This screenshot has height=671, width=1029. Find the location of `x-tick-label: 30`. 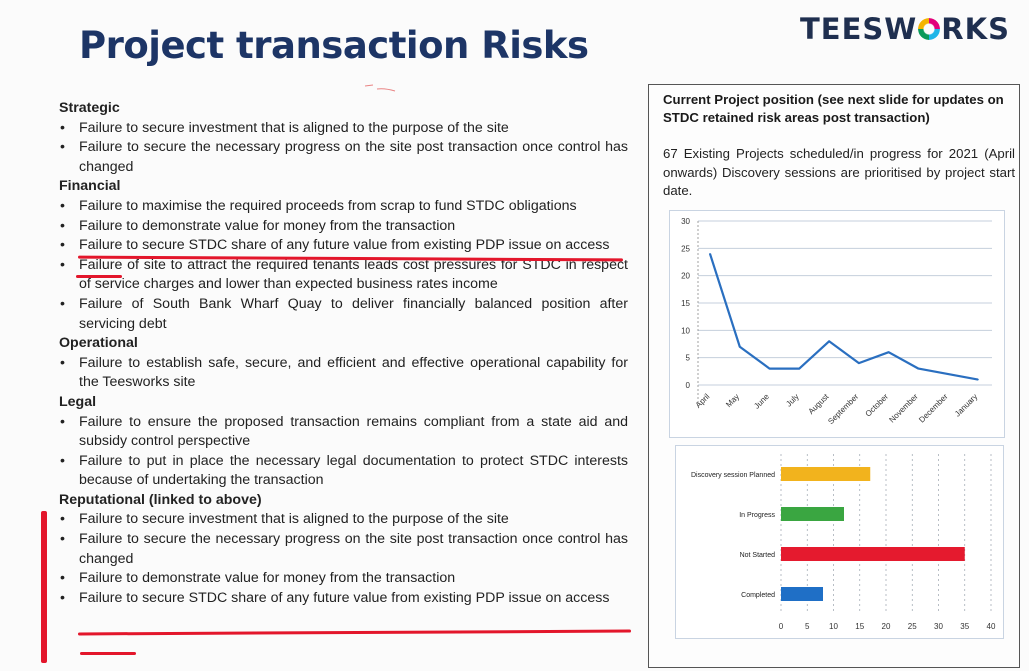

x-tick-label: 30 is located at coordinates (938, 626).